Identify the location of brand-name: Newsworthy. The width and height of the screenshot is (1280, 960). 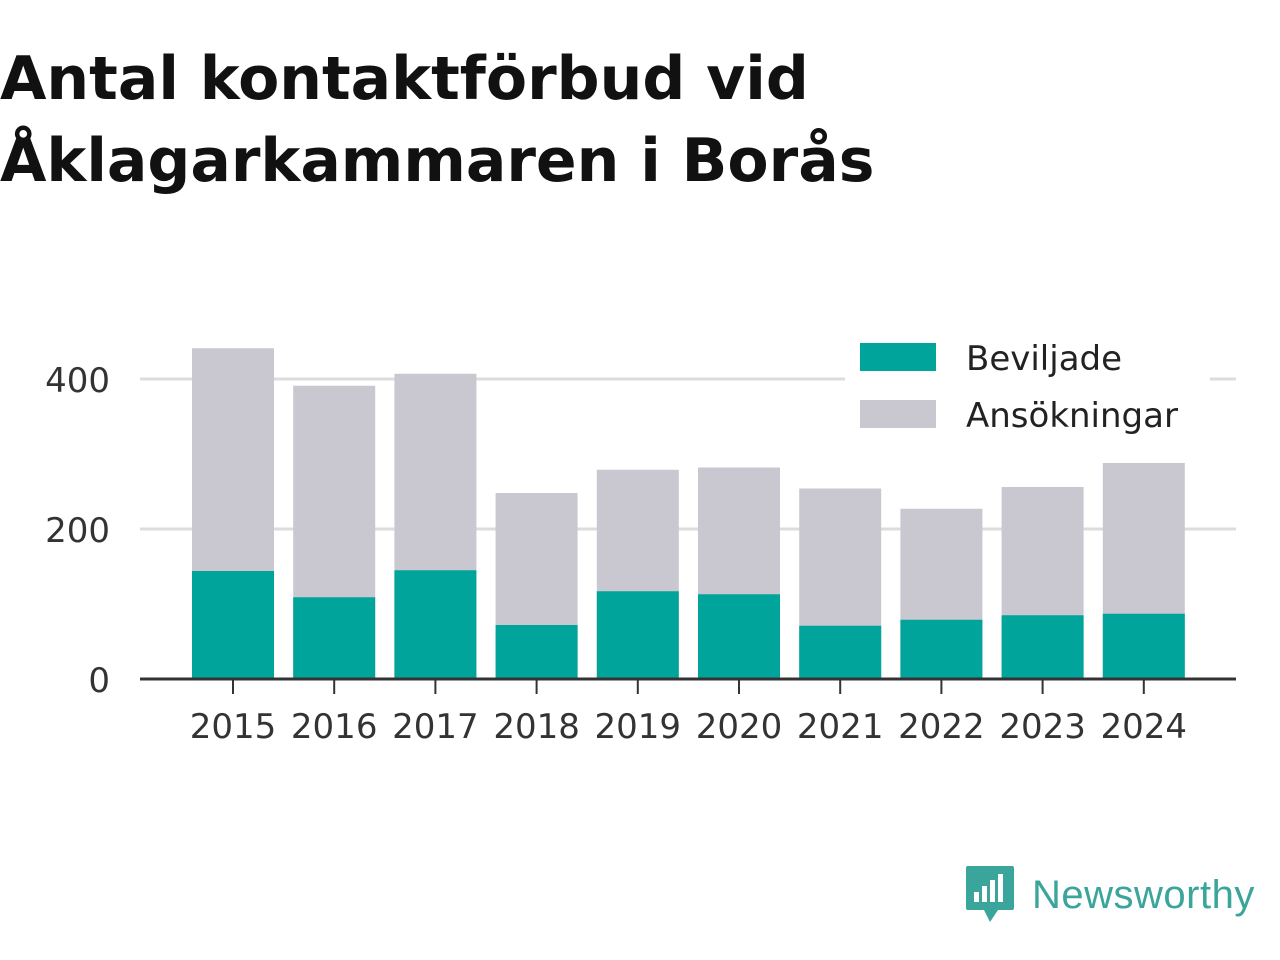
(1143, 894).